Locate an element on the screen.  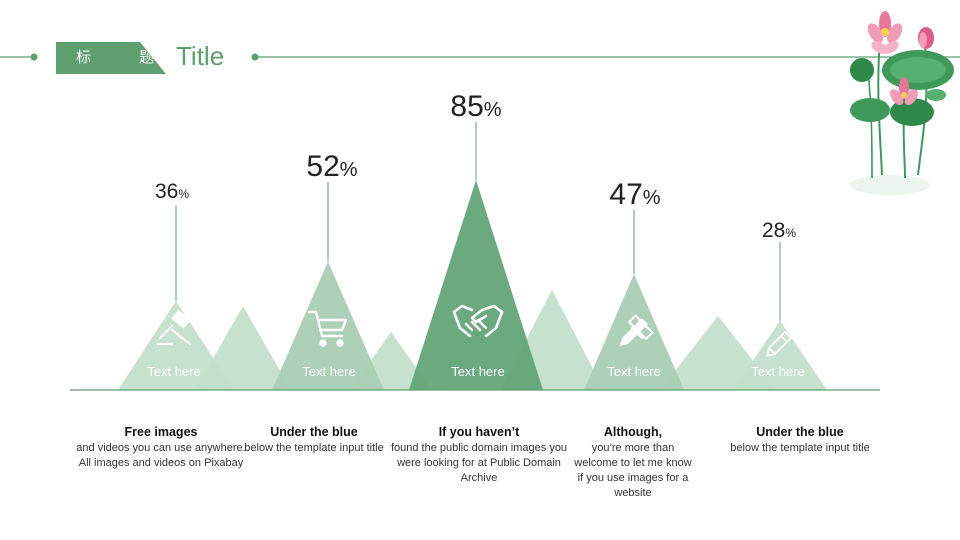
percentage-value: 85 is located at coordinates (467, 106).